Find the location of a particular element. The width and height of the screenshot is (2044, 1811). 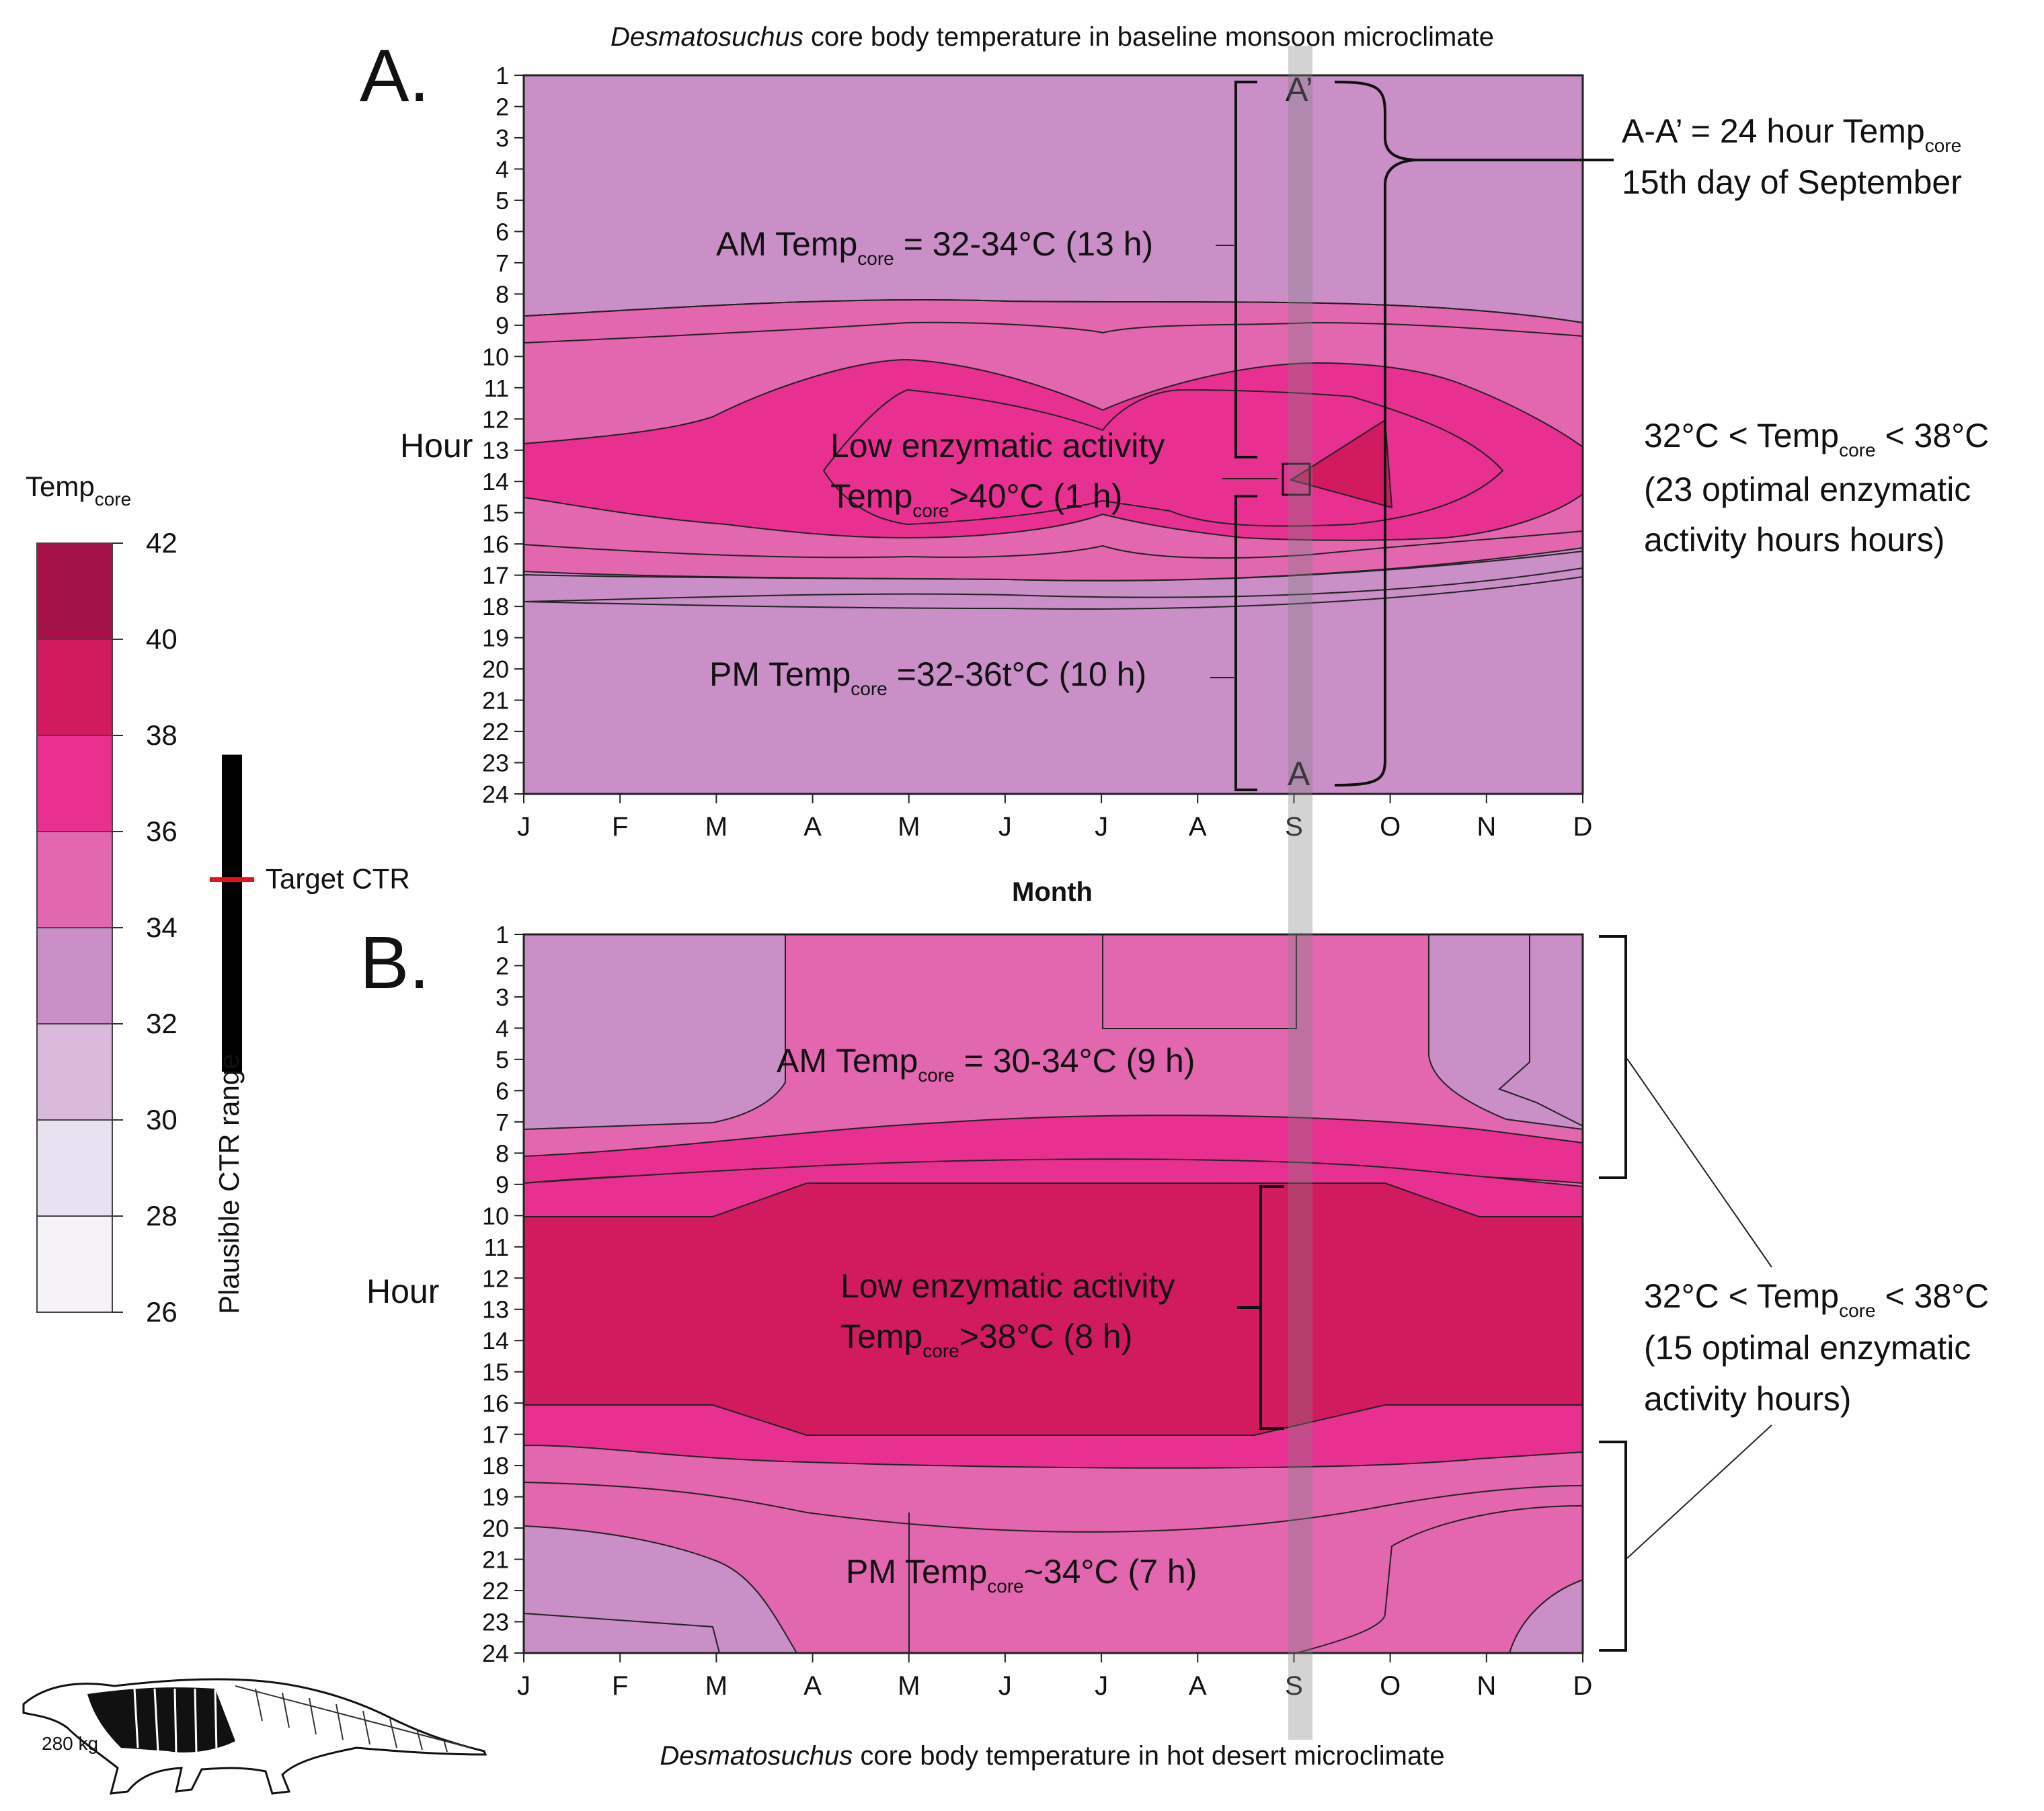

panel-b-range-line3: activity hours) is located at coordinates (1747, 1399).